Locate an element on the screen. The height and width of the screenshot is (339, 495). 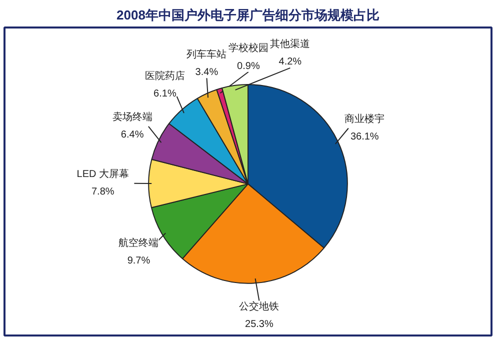
data-label: 36.1% is located at coordinates (364, 137).